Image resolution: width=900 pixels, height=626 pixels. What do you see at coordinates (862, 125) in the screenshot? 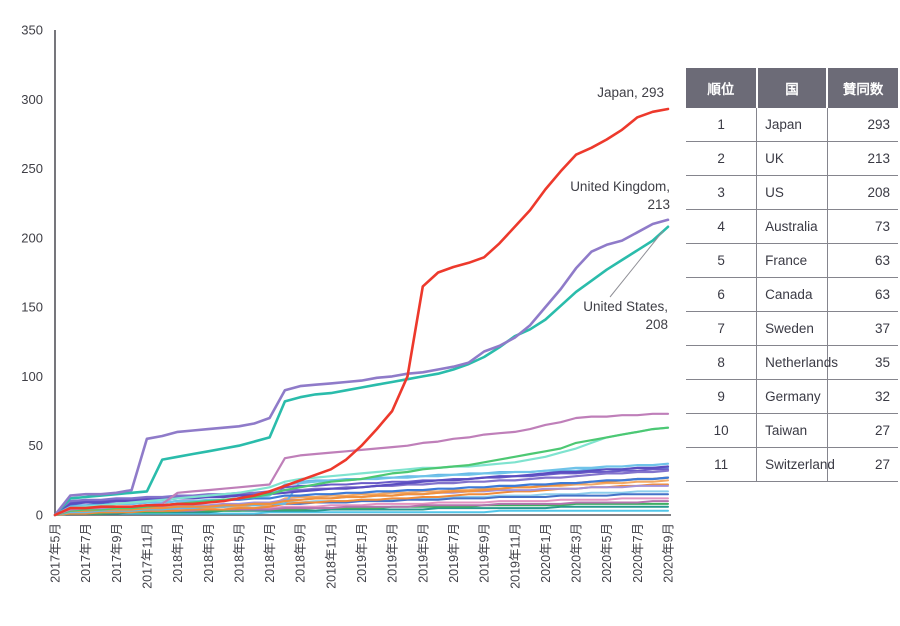
I see `count-cell: 293` at bounding box center [862, 125].